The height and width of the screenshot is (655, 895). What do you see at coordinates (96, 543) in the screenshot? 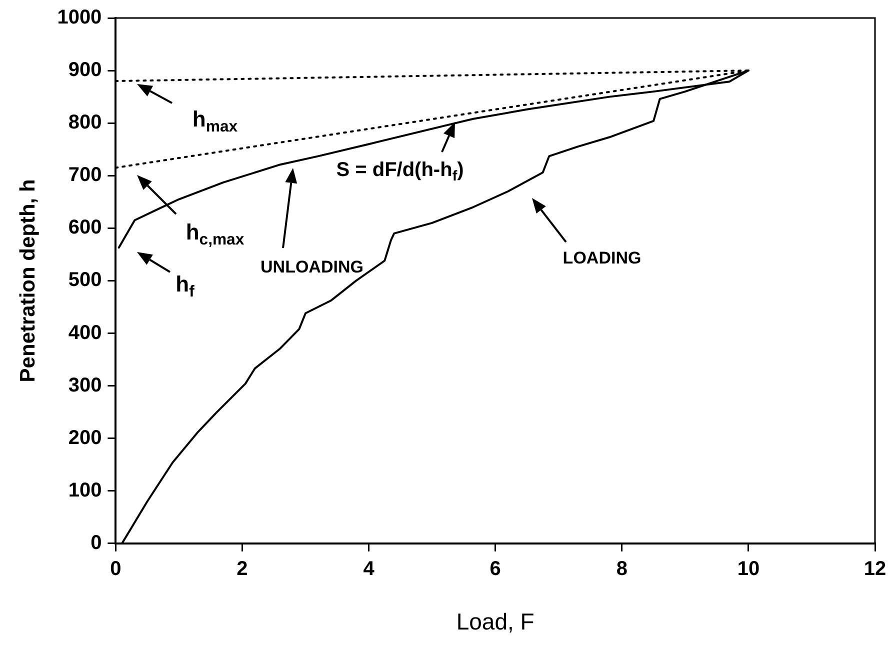
I see `y-tick-label: 0` at bounding box center [96, 543].